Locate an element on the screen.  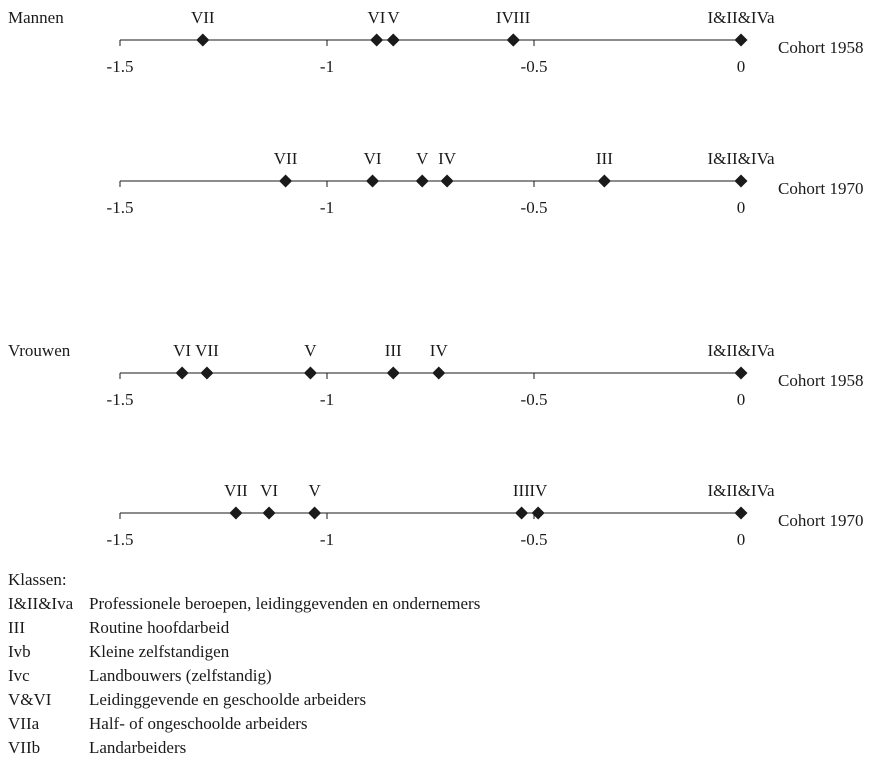
legend-code: VIIa is located at coordinates (24, 723).